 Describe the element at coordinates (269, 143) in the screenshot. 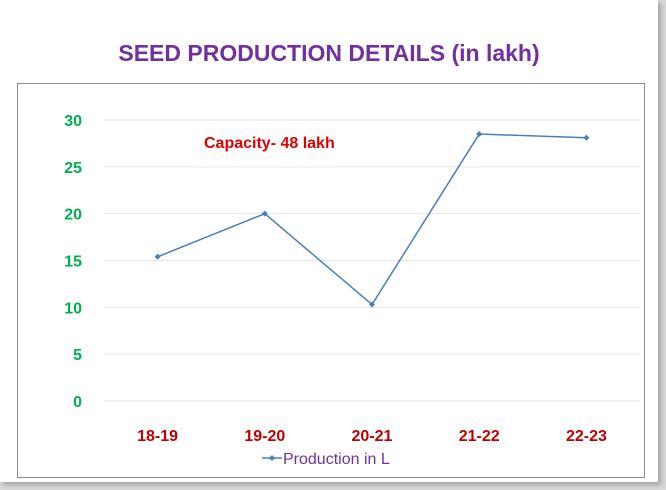

I see `capacity-annotation: Capacity- 48 lakh` at that location.